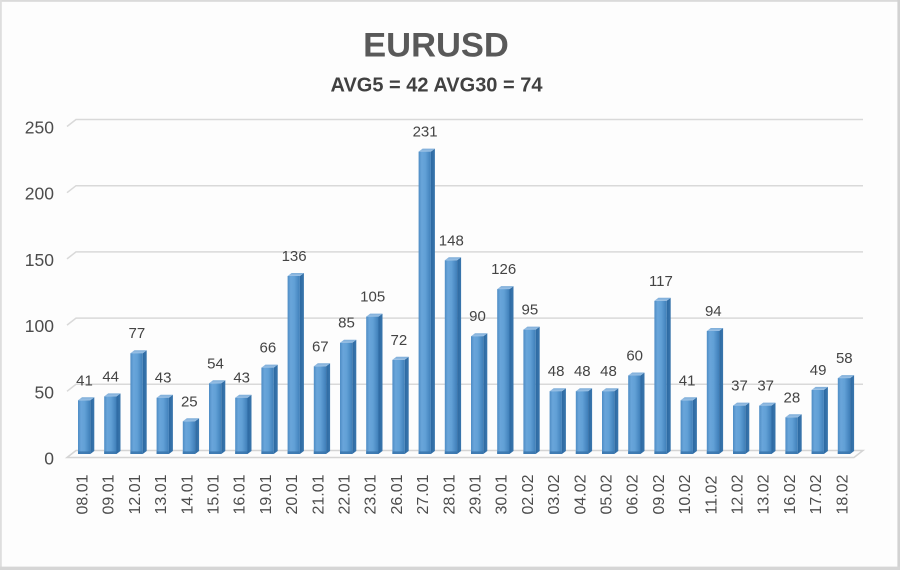 Image resolution: width=900 pixels, height=575 pixels. I want to click on svg-text: 148, so click(451, 240).